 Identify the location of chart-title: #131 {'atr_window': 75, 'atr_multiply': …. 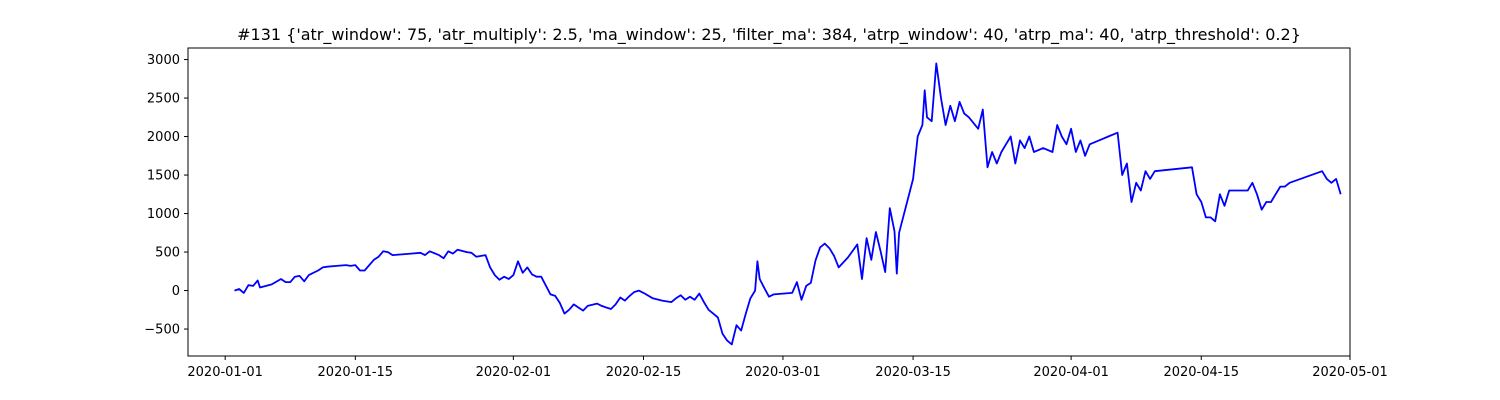
(769, 35).